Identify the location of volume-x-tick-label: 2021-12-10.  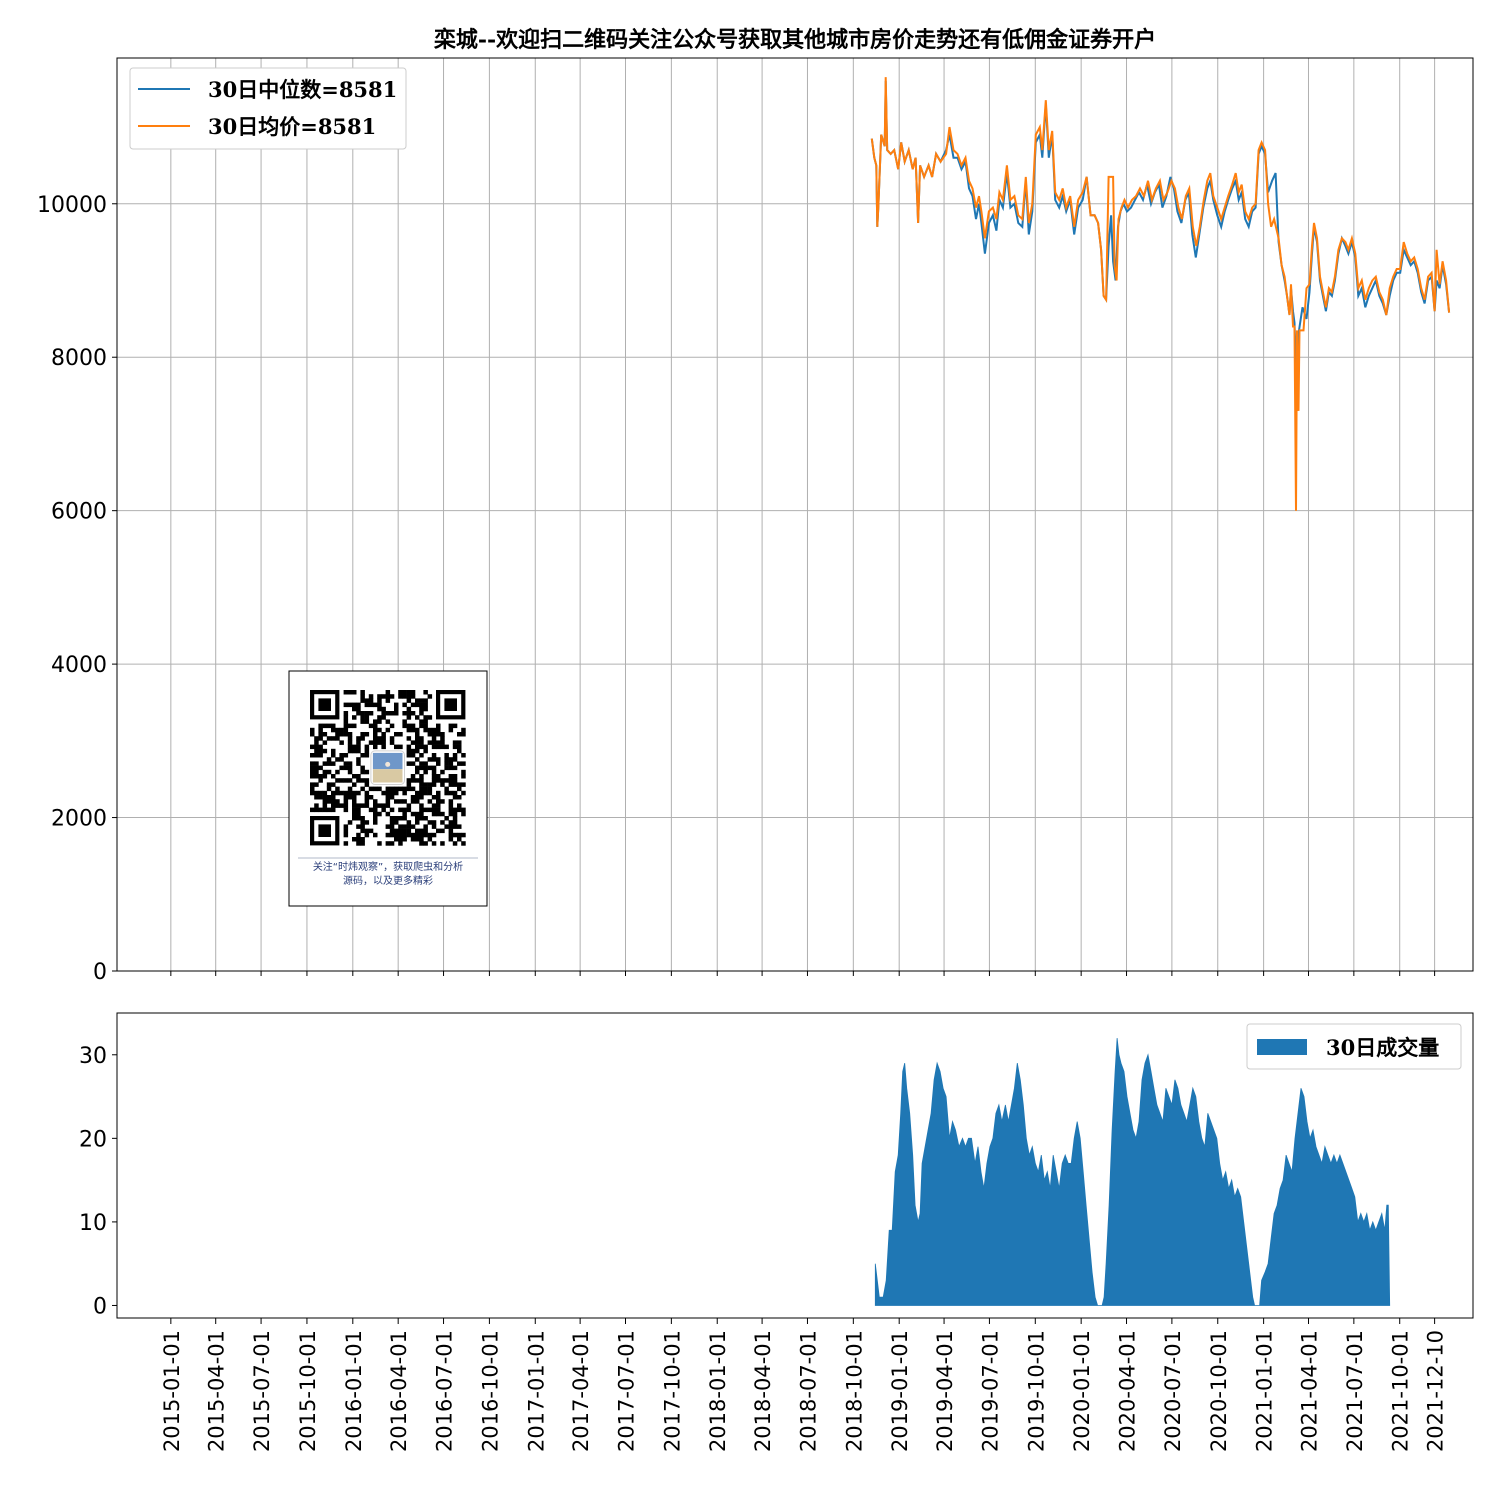
(1436, 1391).